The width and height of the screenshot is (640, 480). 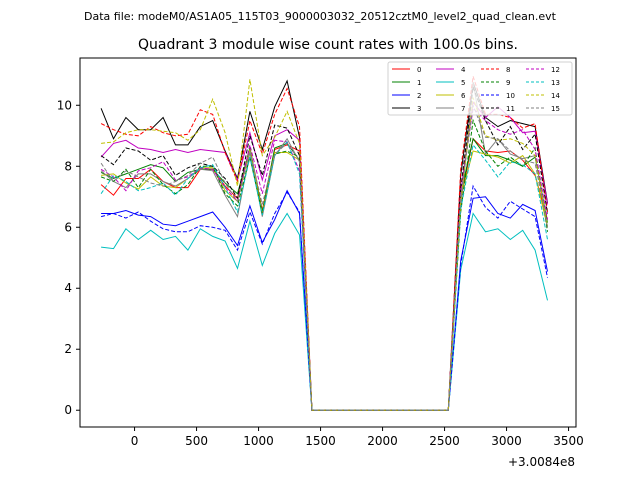 I want to click on legend-label-12: 12, so click(x=555, y=70).